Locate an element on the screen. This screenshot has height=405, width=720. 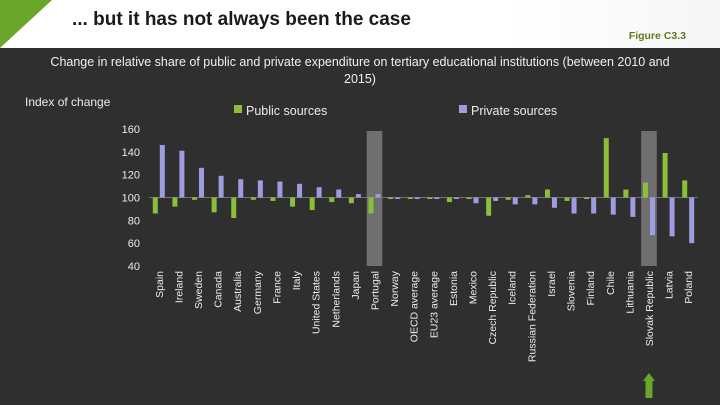
x-category-label: Italy is located at coordinates (297, 280).